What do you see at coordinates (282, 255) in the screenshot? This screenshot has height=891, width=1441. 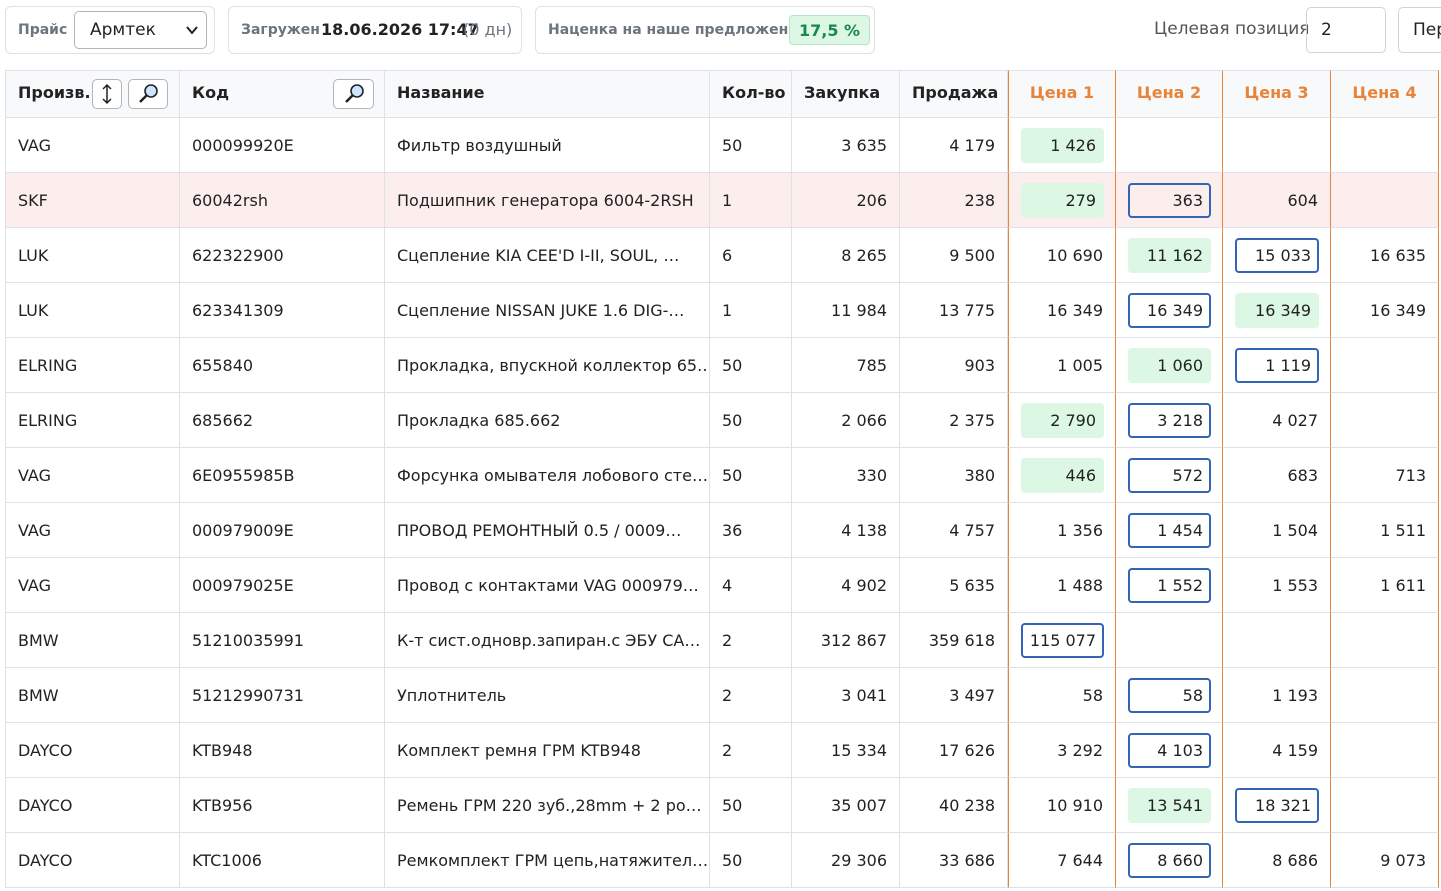 I see `code-cell: 622322900` at bounding box center [282, 255].